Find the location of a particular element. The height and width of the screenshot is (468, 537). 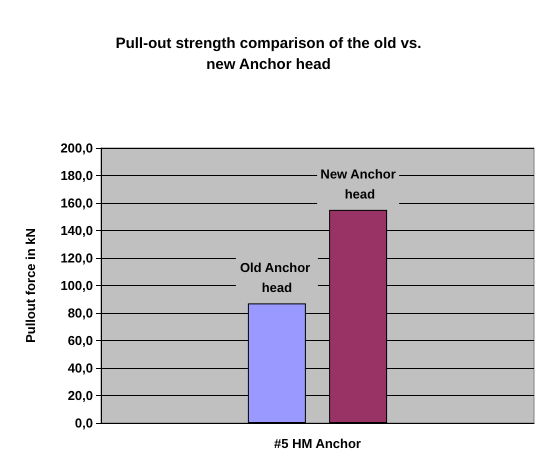

chart-title: Pull-out strength comparison of the old vs. new Anchor head is located at coordinates (269, 54).